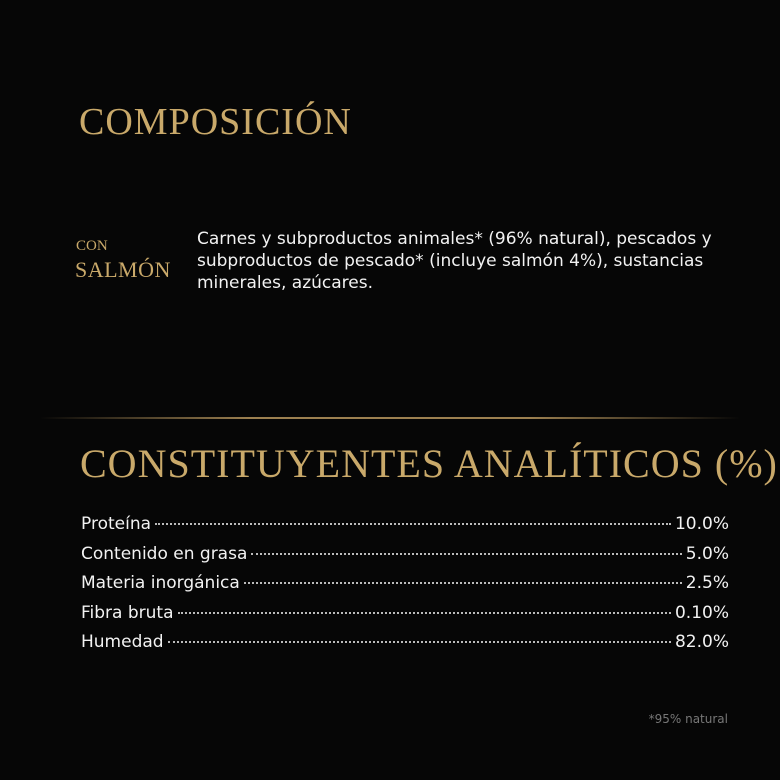  What do you see at coordinates (122, 642) in the screenshot?
I see `row-label: Humedad` at bounding box center [122, 642].